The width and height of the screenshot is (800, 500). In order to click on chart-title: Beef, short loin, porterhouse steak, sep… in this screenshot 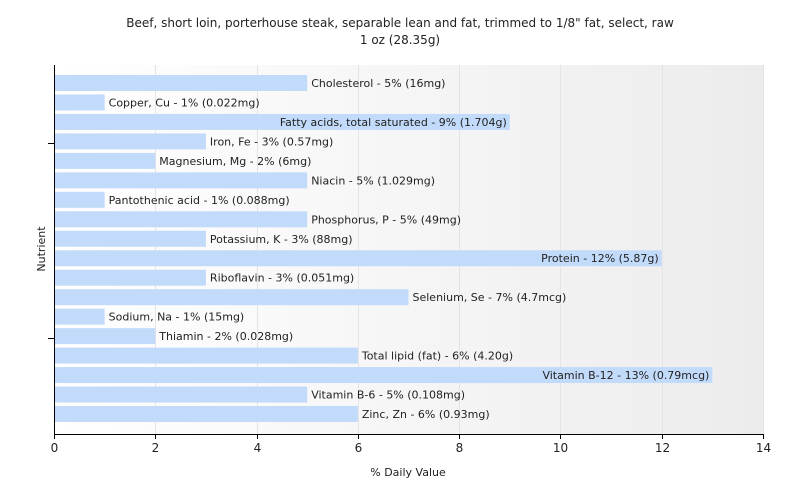, I will do `click(400, 23)`.